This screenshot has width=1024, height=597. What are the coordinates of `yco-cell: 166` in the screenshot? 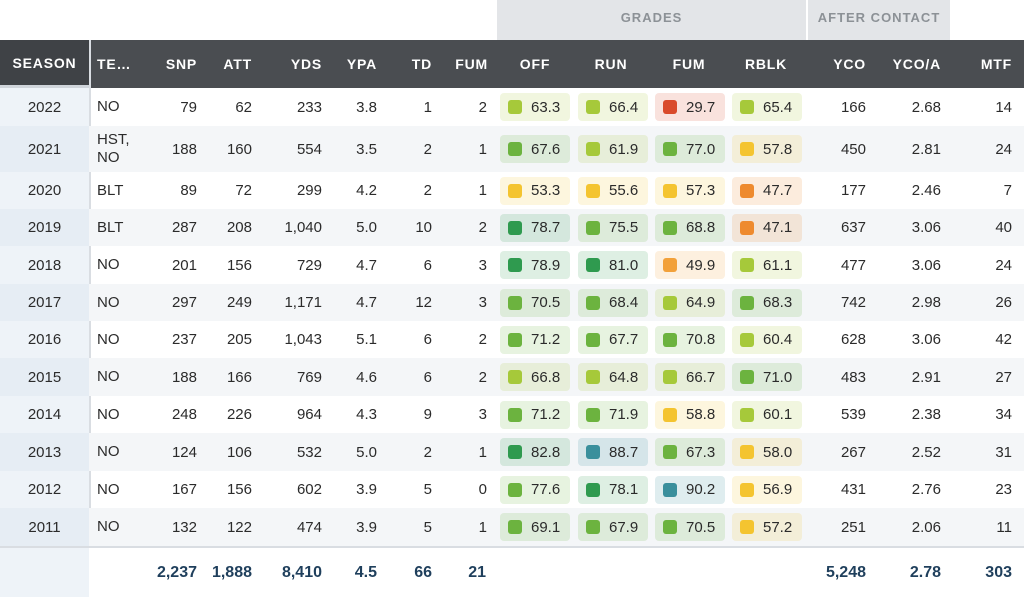 It's located at (853, 107).